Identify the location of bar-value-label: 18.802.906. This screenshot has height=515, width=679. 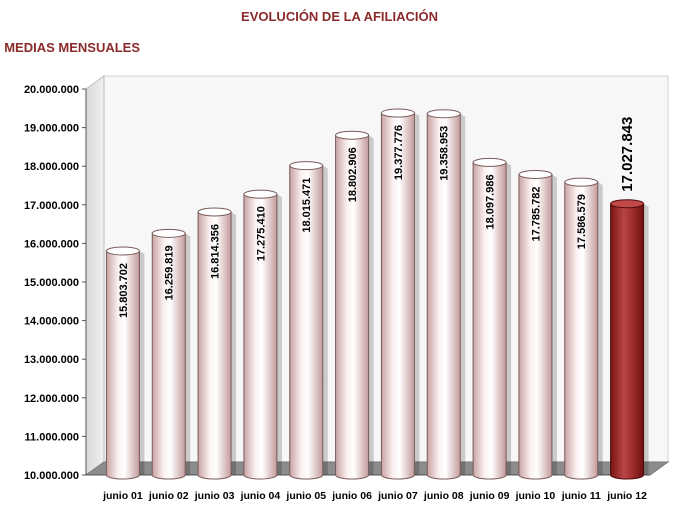
(353, 174).